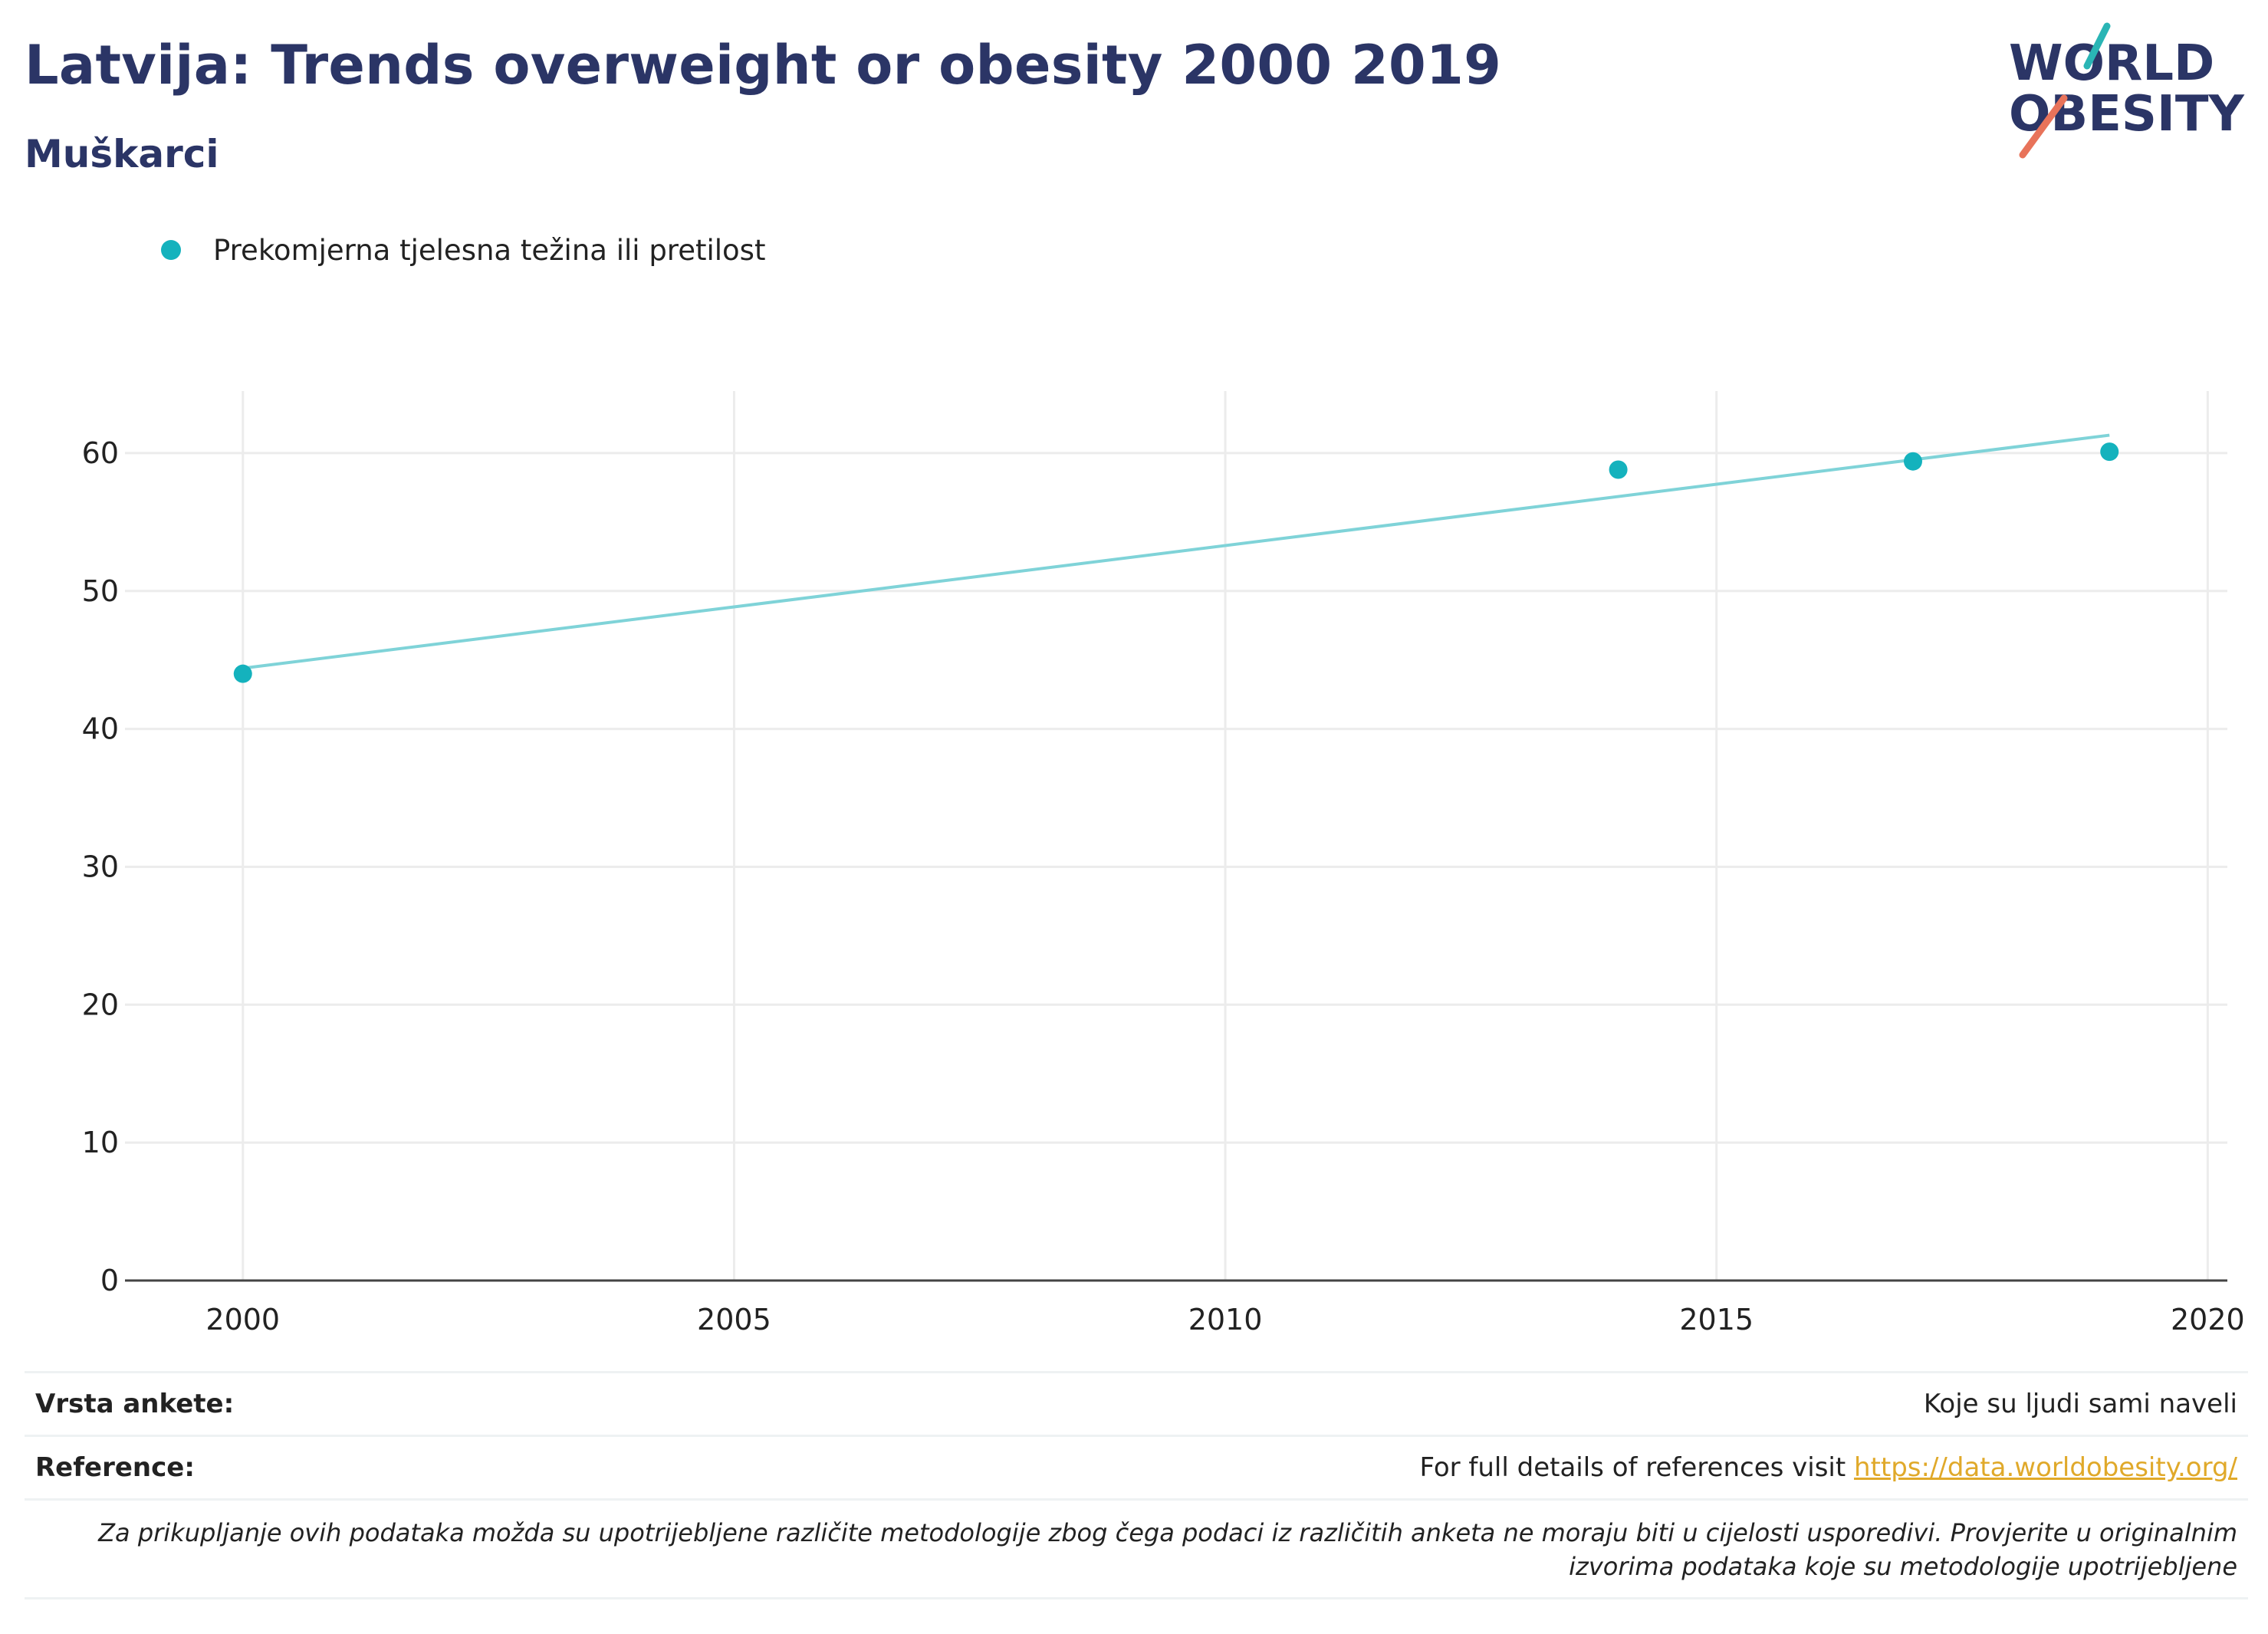 The image size is (2268, 1634). What do you see at coordinates (2043, 127) in the screenshot?
I see `logo-coral-slash` at bounding box center [2043, 127].